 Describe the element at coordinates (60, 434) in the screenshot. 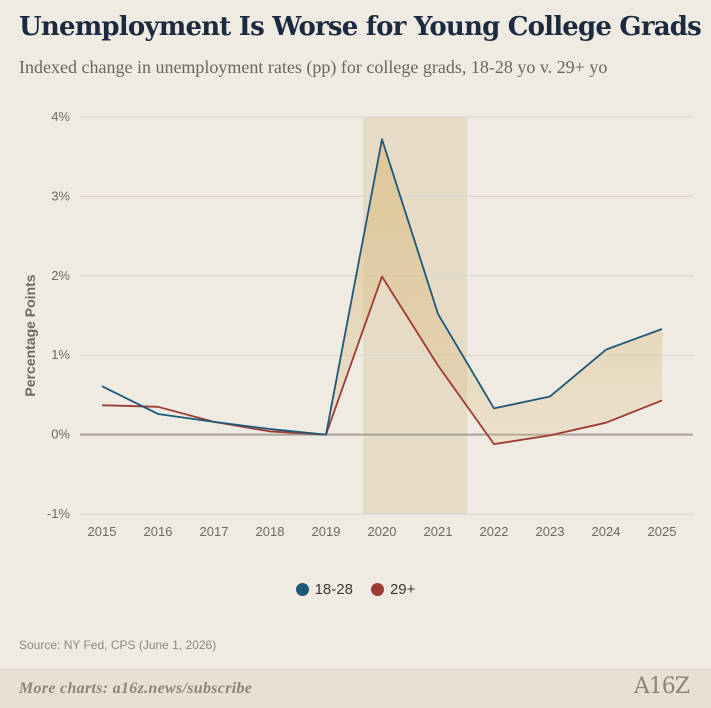

I see `y-tick-label: 0%` at that location.